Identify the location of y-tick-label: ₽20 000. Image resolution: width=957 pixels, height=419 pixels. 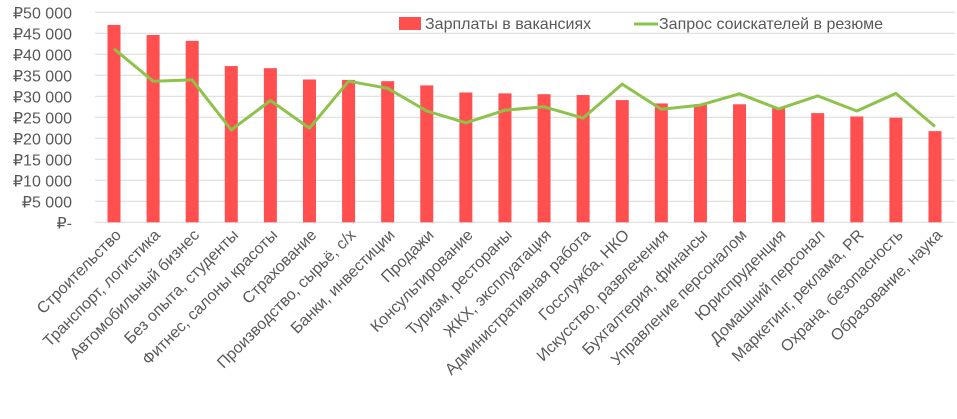
(42, 139).